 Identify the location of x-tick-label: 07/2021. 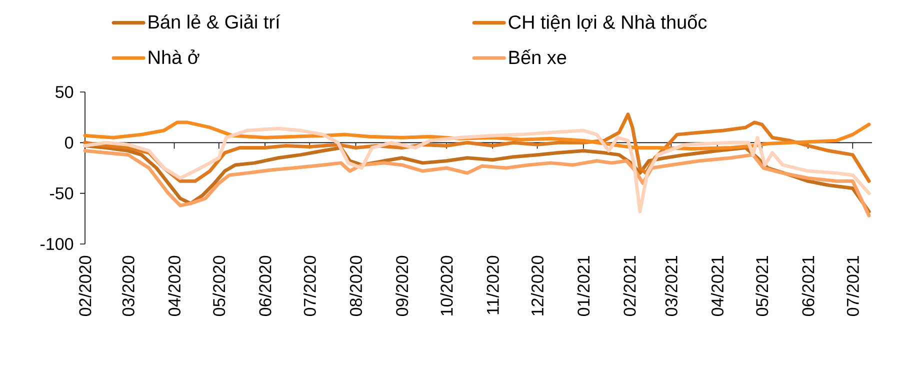
(852, 286).